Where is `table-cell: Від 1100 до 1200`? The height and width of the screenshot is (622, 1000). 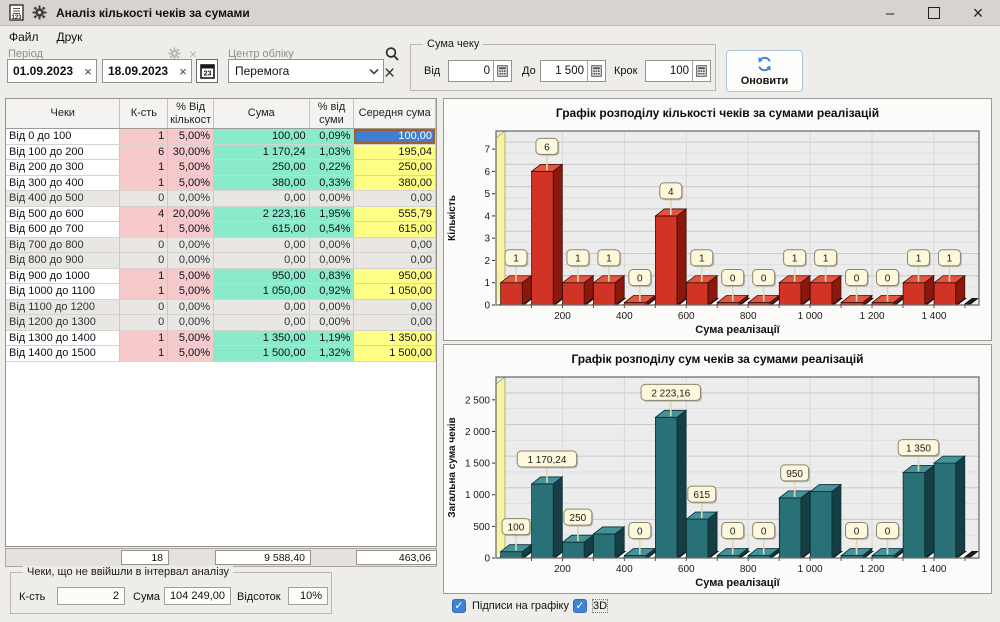
table-cell: Від 1100 до 1200 is located at coordinates (63, 307).